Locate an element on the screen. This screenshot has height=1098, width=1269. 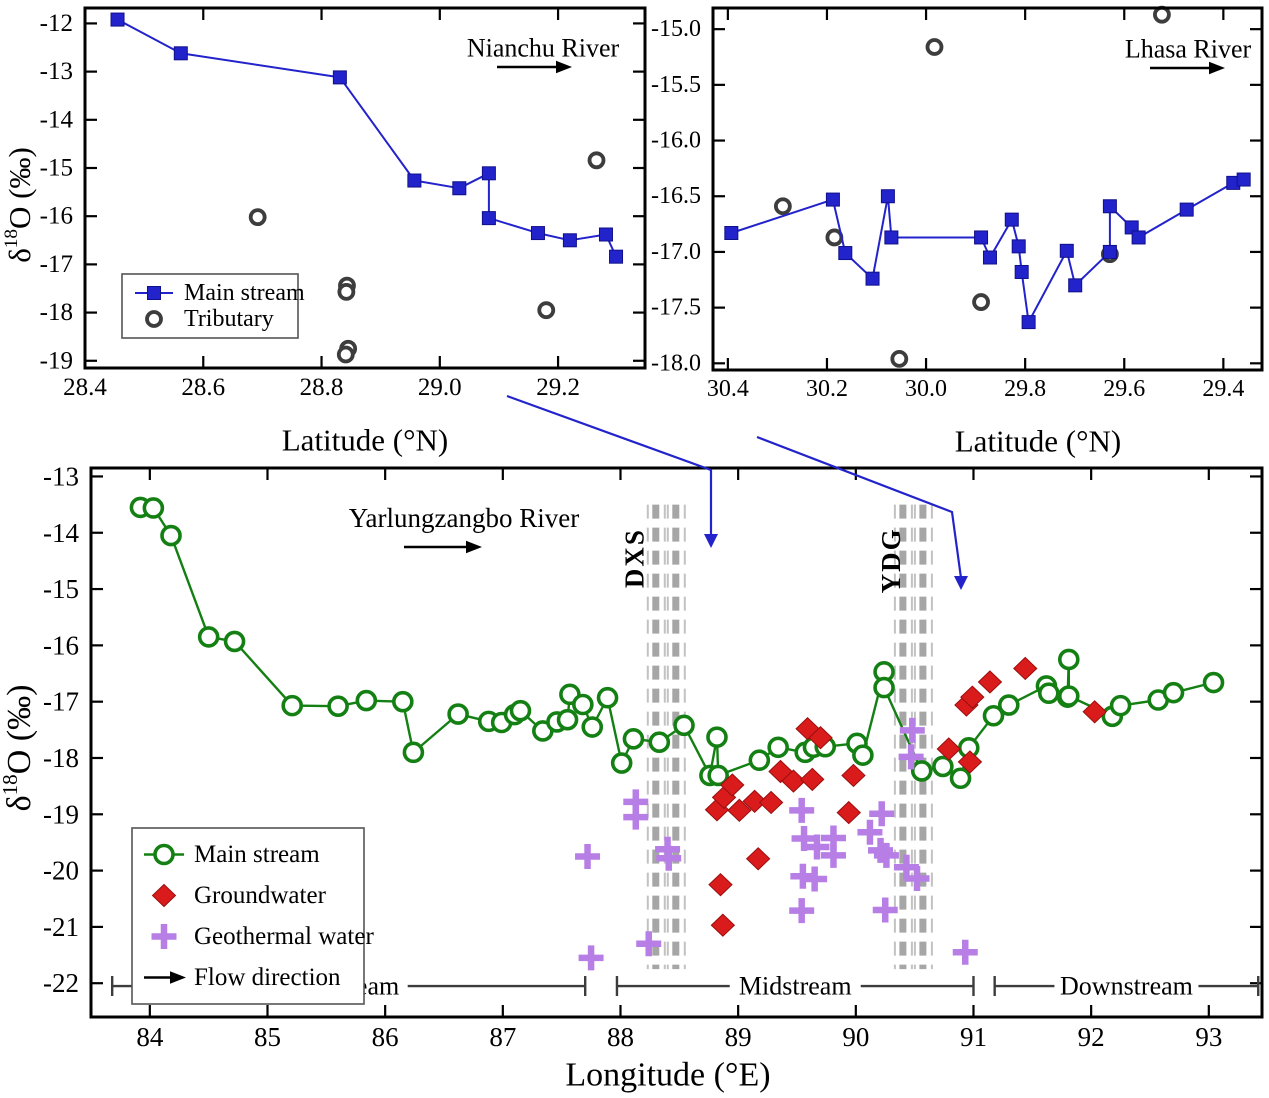
region-bracket-midstream: Midstream is located at coordinates (795, 986).